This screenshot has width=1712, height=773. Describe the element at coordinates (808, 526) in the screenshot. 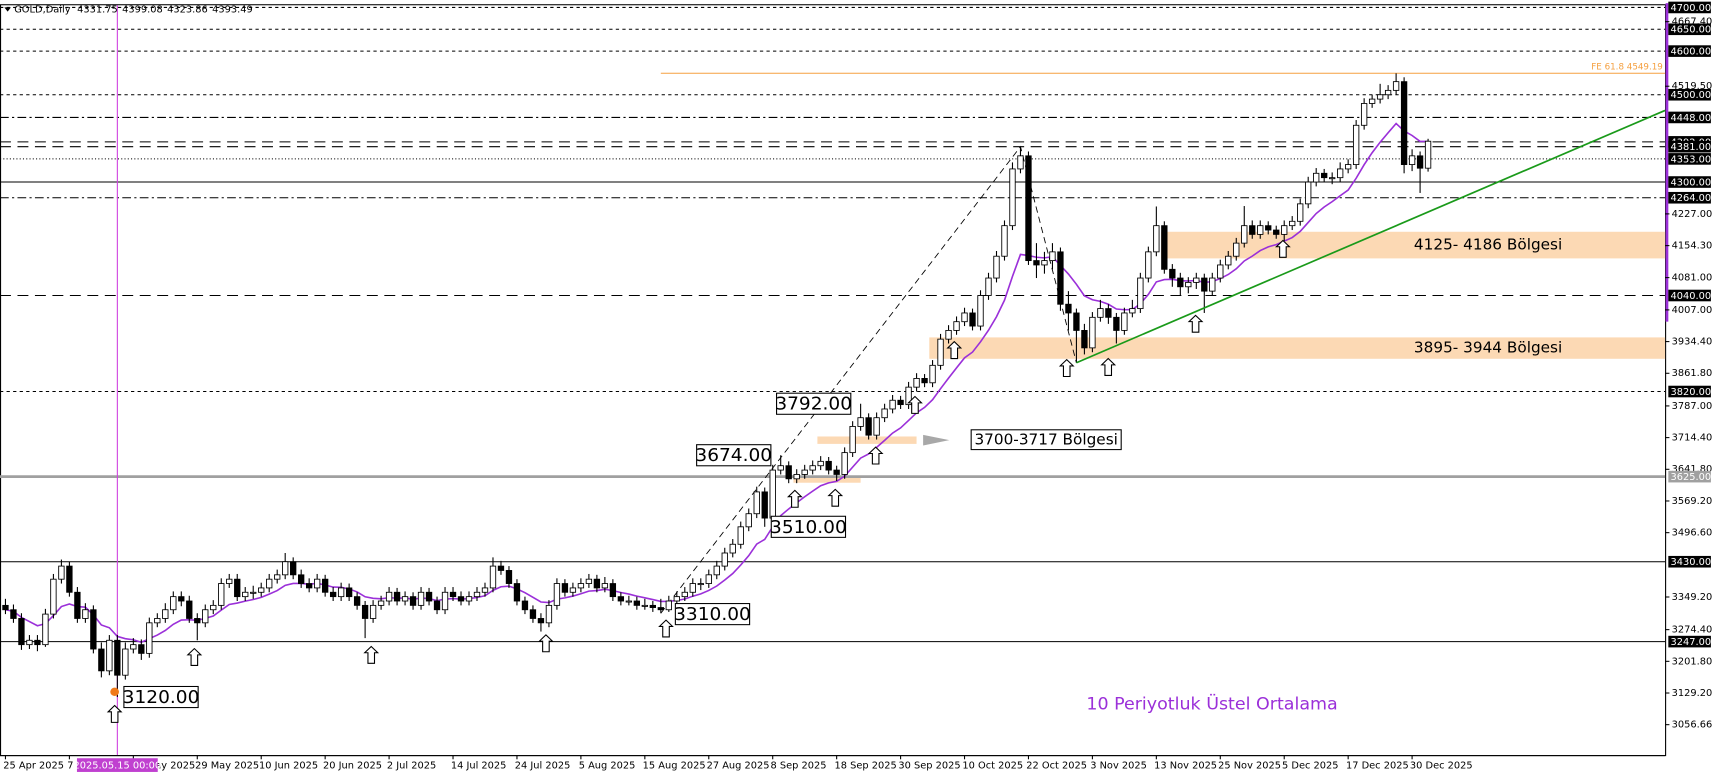

I see `price-label-box` at that location.